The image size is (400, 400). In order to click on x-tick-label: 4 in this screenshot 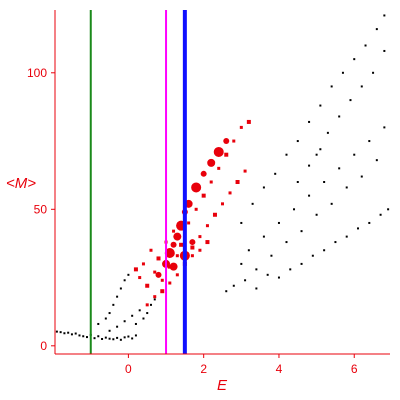, I will do `click(279, 369)`.